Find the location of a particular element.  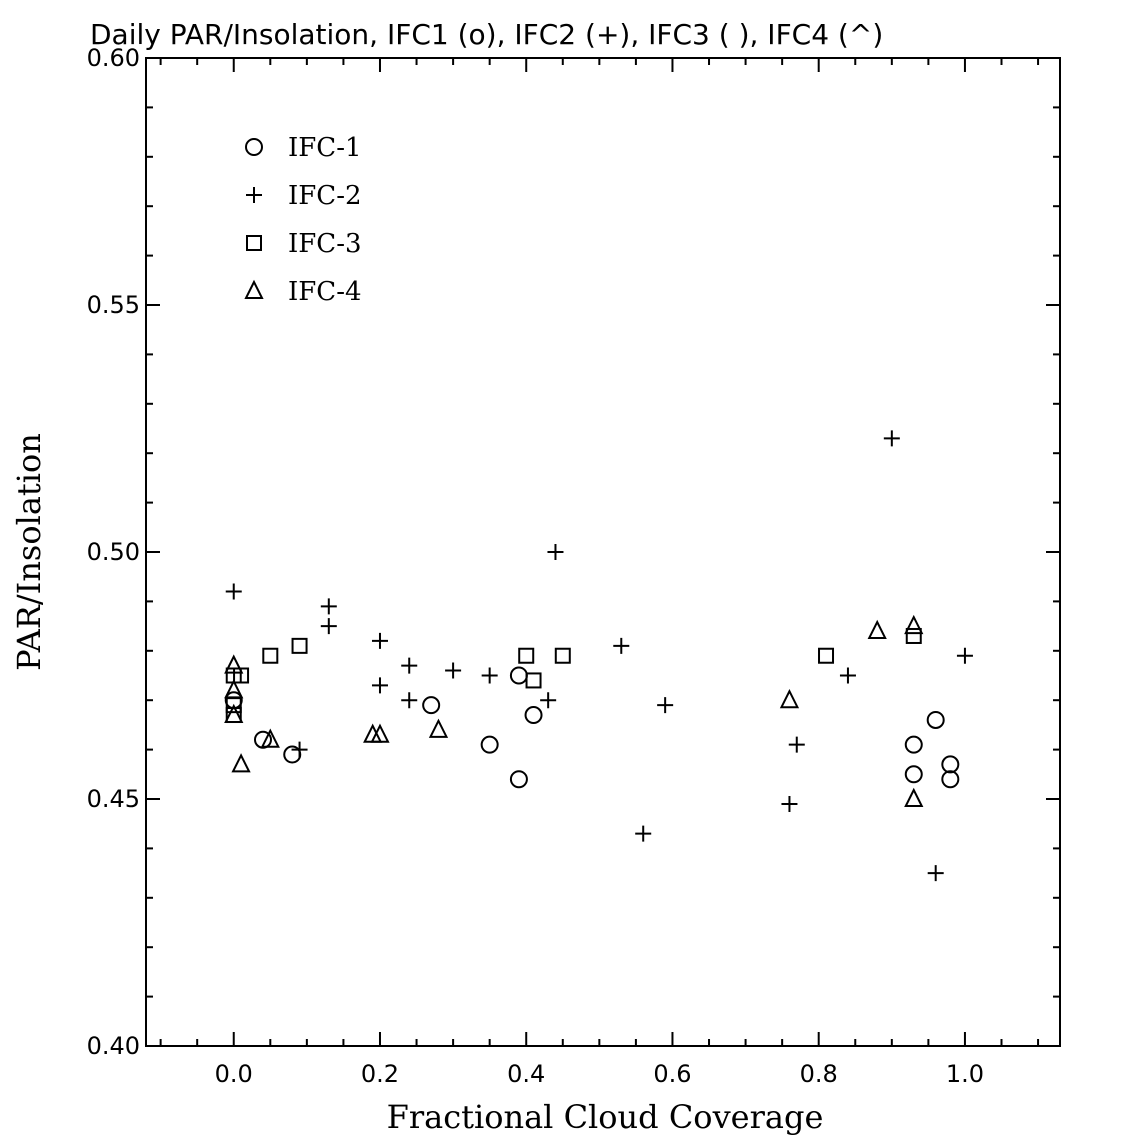

y-tick-label: 0.60 is located at coordinates (113, 58).